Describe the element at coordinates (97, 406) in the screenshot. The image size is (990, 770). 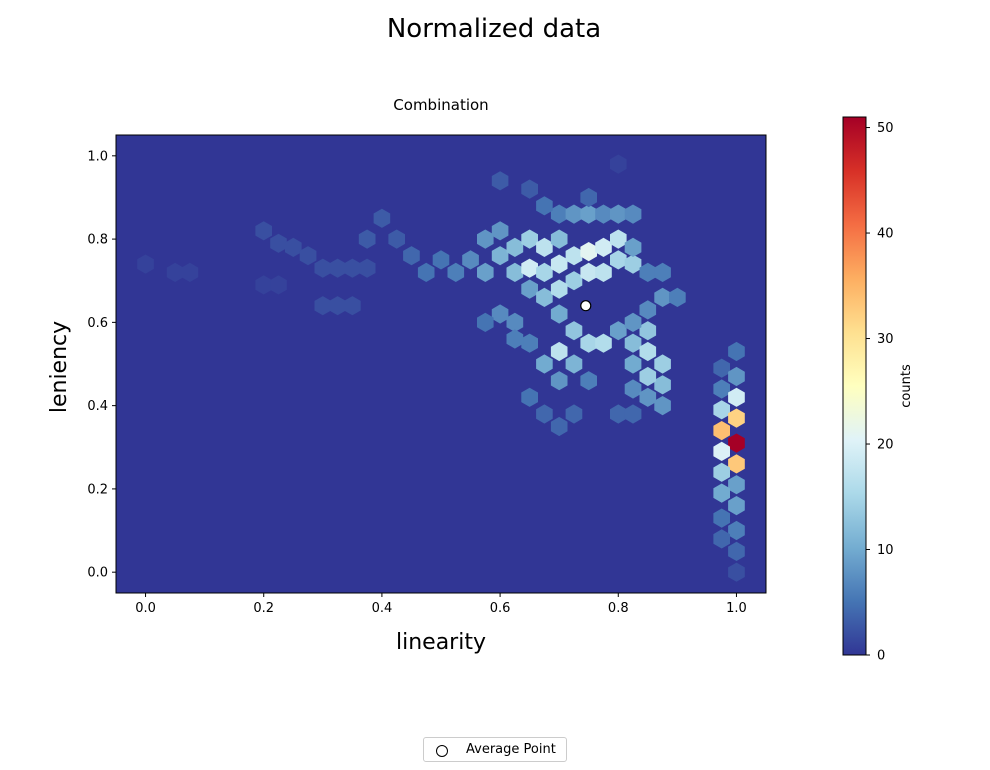
I see `y-tick-label-2: 0.4` at that location.